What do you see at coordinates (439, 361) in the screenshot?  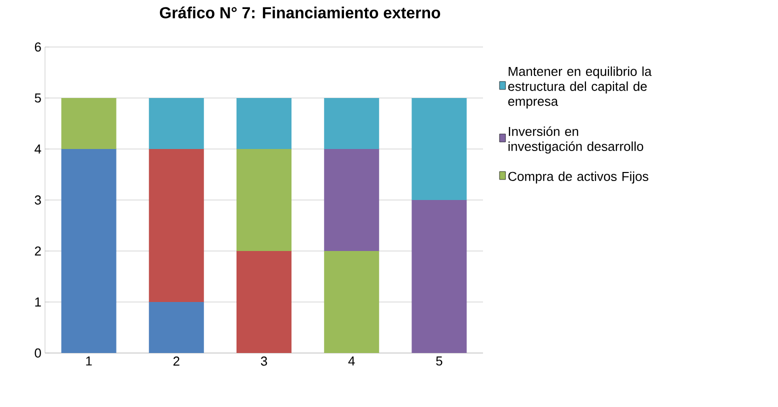 I see `x-tick-label: 5` at bounding box center [439, 361].